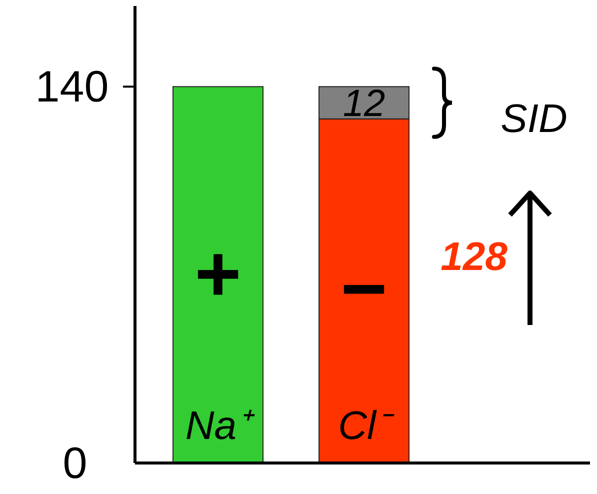 The image size is (597, 494). I want to click on x-tick-label: Na⁺, so click(220, 426).